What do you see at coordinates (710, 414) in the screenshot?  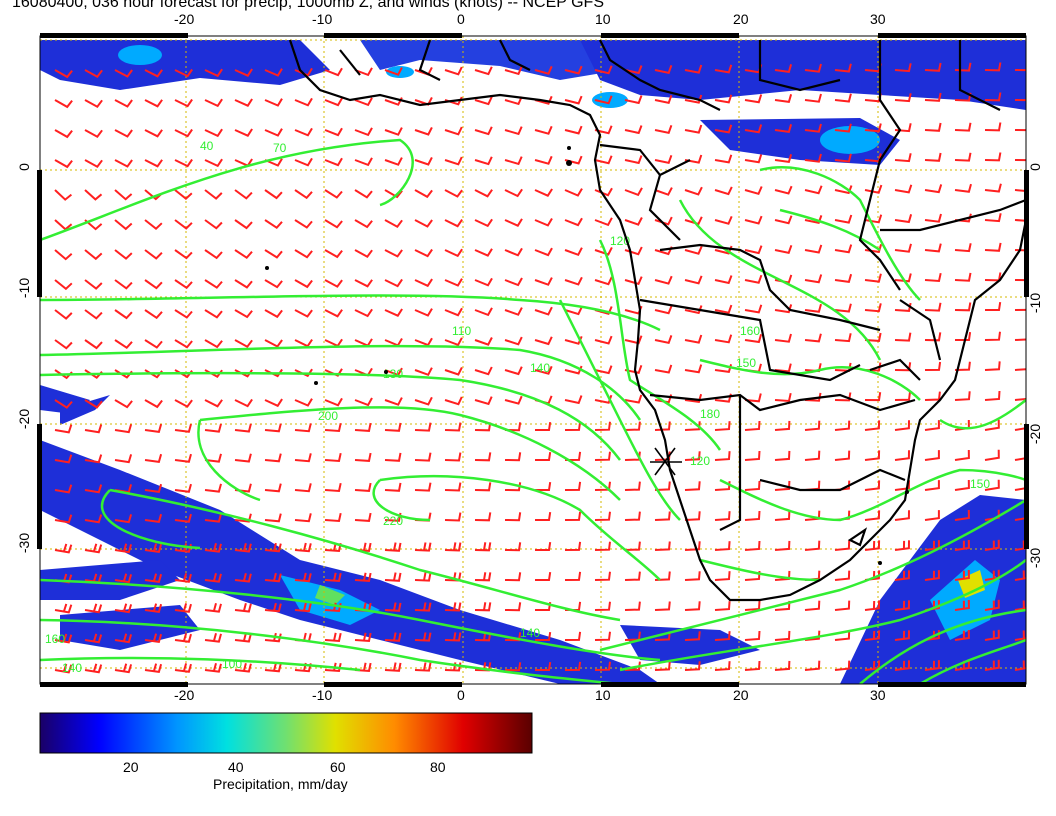 I see `contour-label: 180` at bounding box center [710, 414].